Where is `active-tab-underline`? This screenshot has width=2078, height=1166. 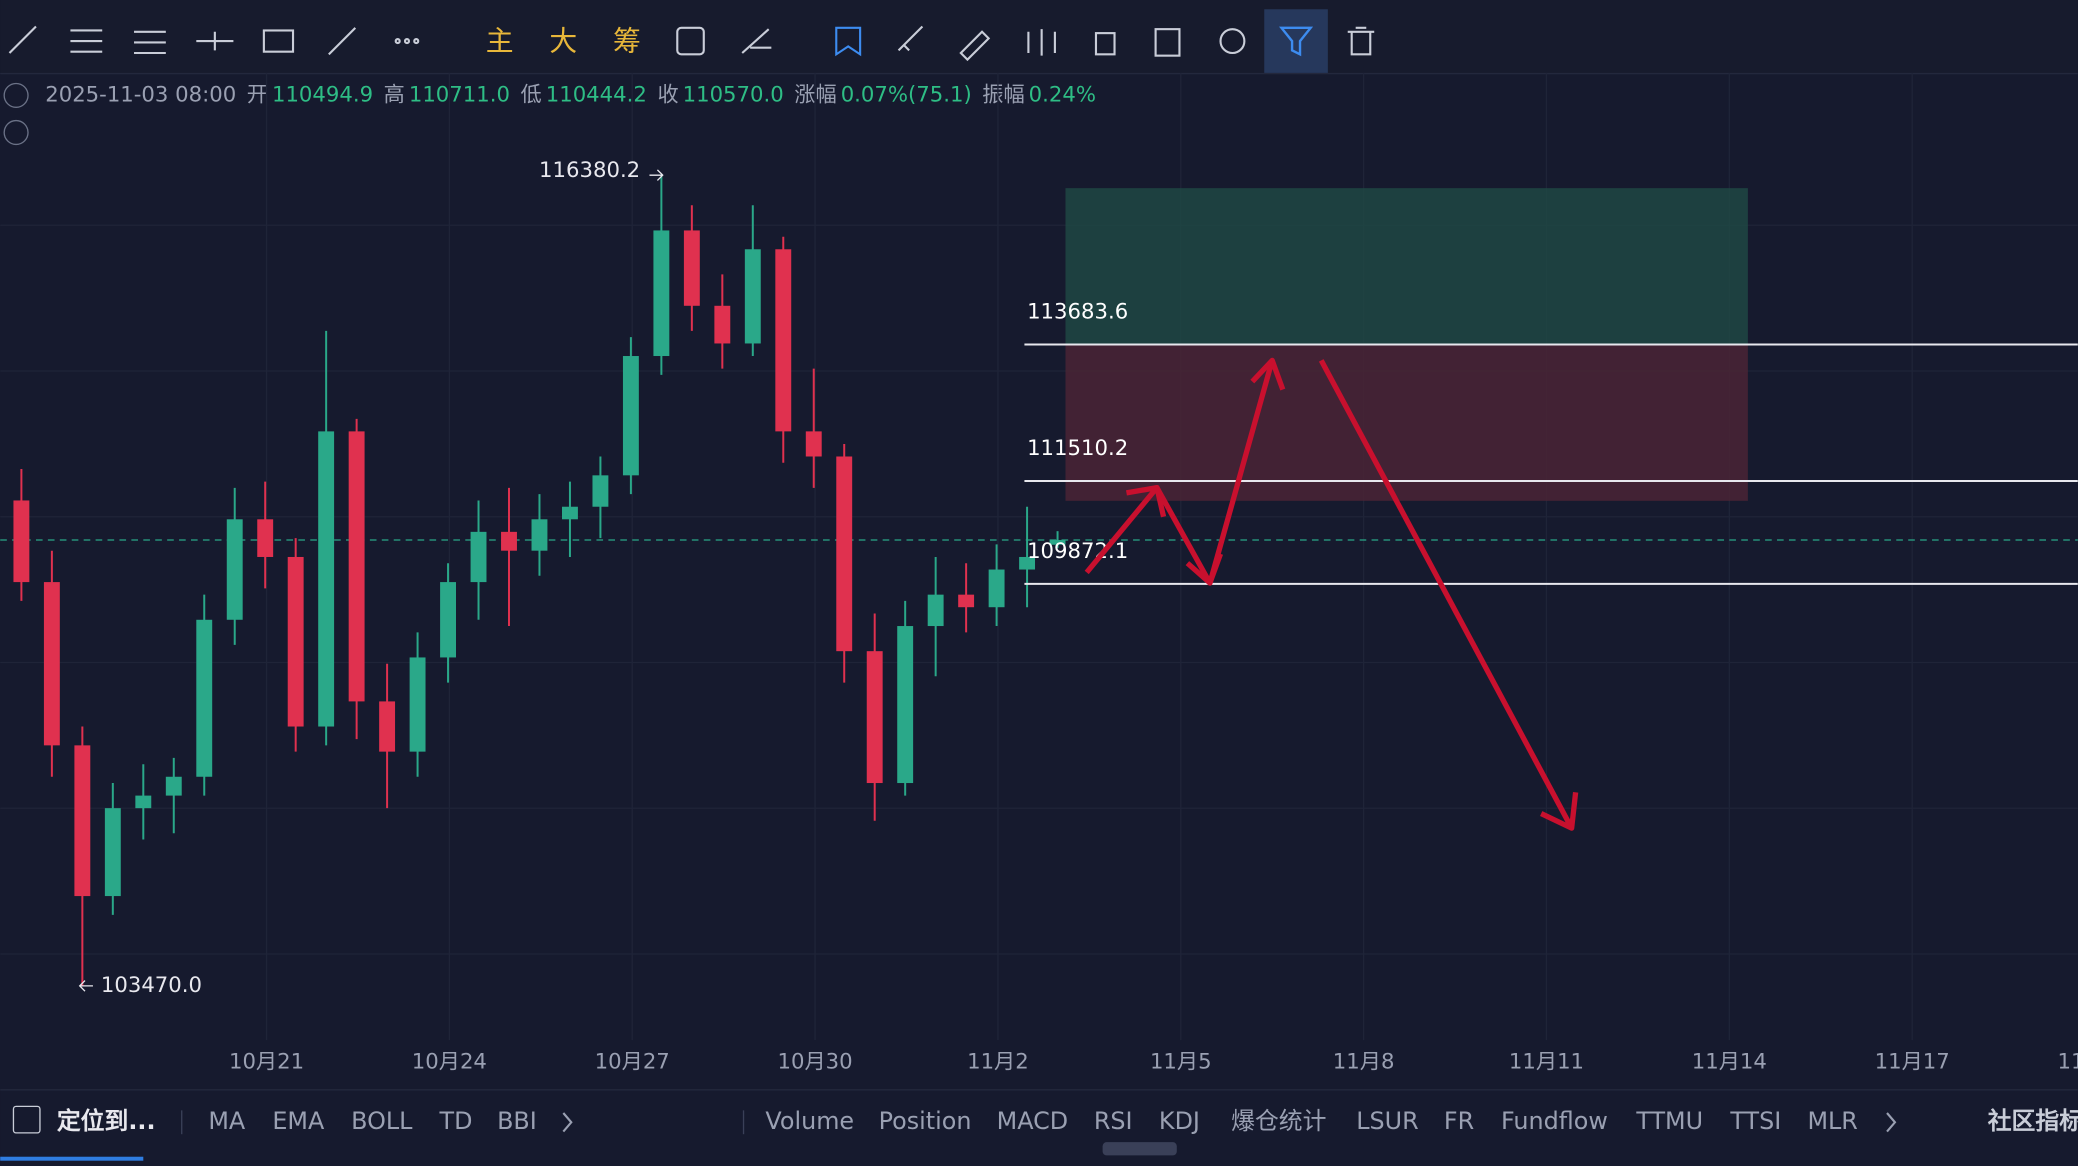 active-tab-underline is located at coordinates (72, 1158).